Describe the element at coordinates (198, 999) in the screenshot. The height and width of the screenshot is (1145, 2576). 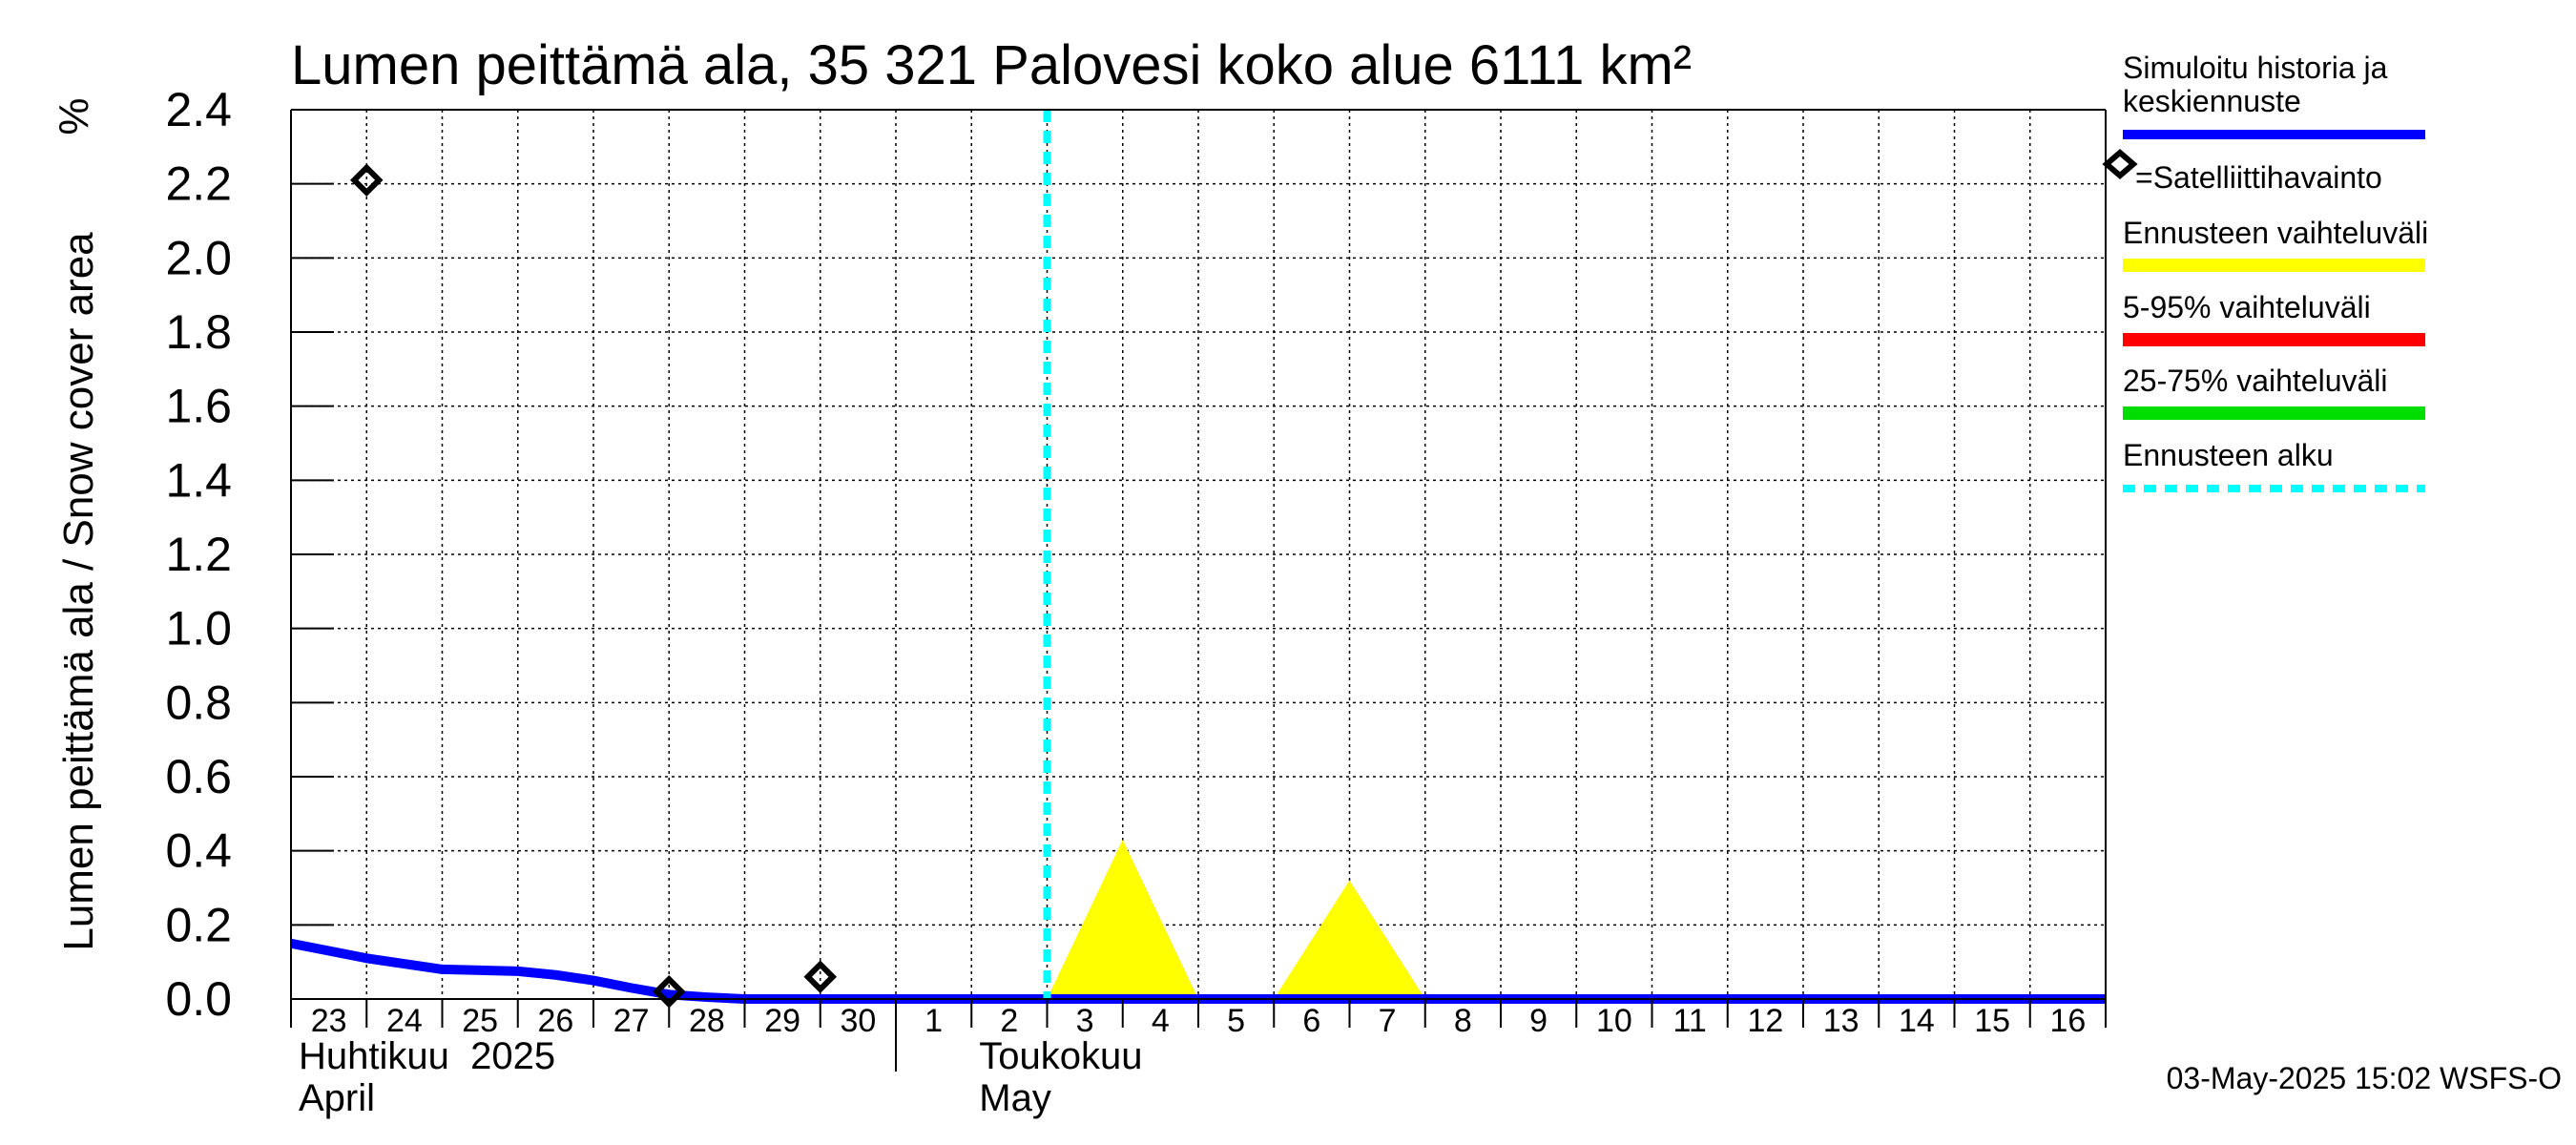
I see `y-tick-label: 0.0` at that location.